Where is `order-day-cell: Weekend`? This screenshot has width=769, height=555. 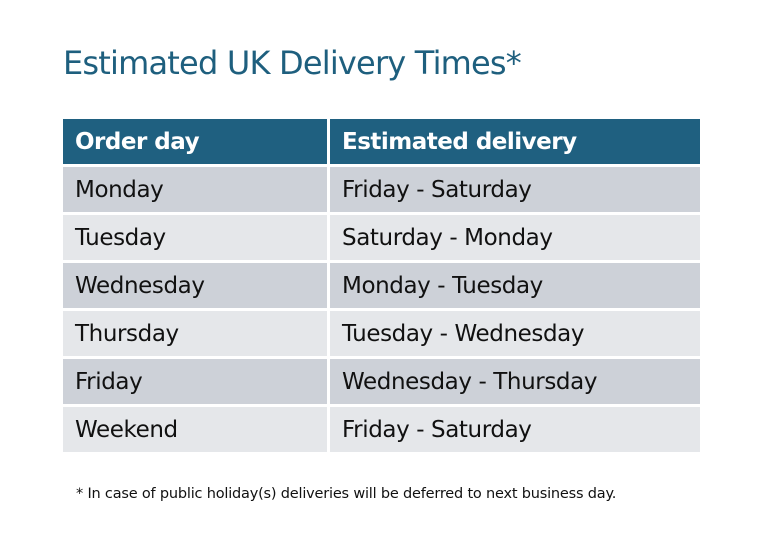 order-day-cell: Weekend is located at coordinates (195, 429).